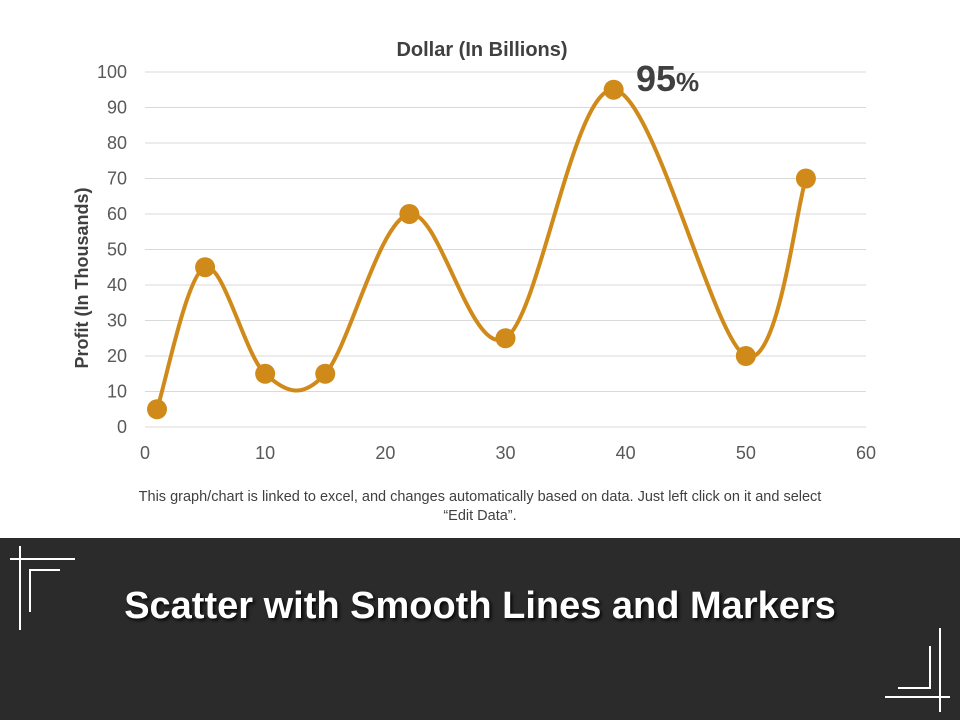 The image size is (960, 720). Describe the element at coordinates (117, 143) in the screenshot. I see `y-tick-label: 80` at that location.